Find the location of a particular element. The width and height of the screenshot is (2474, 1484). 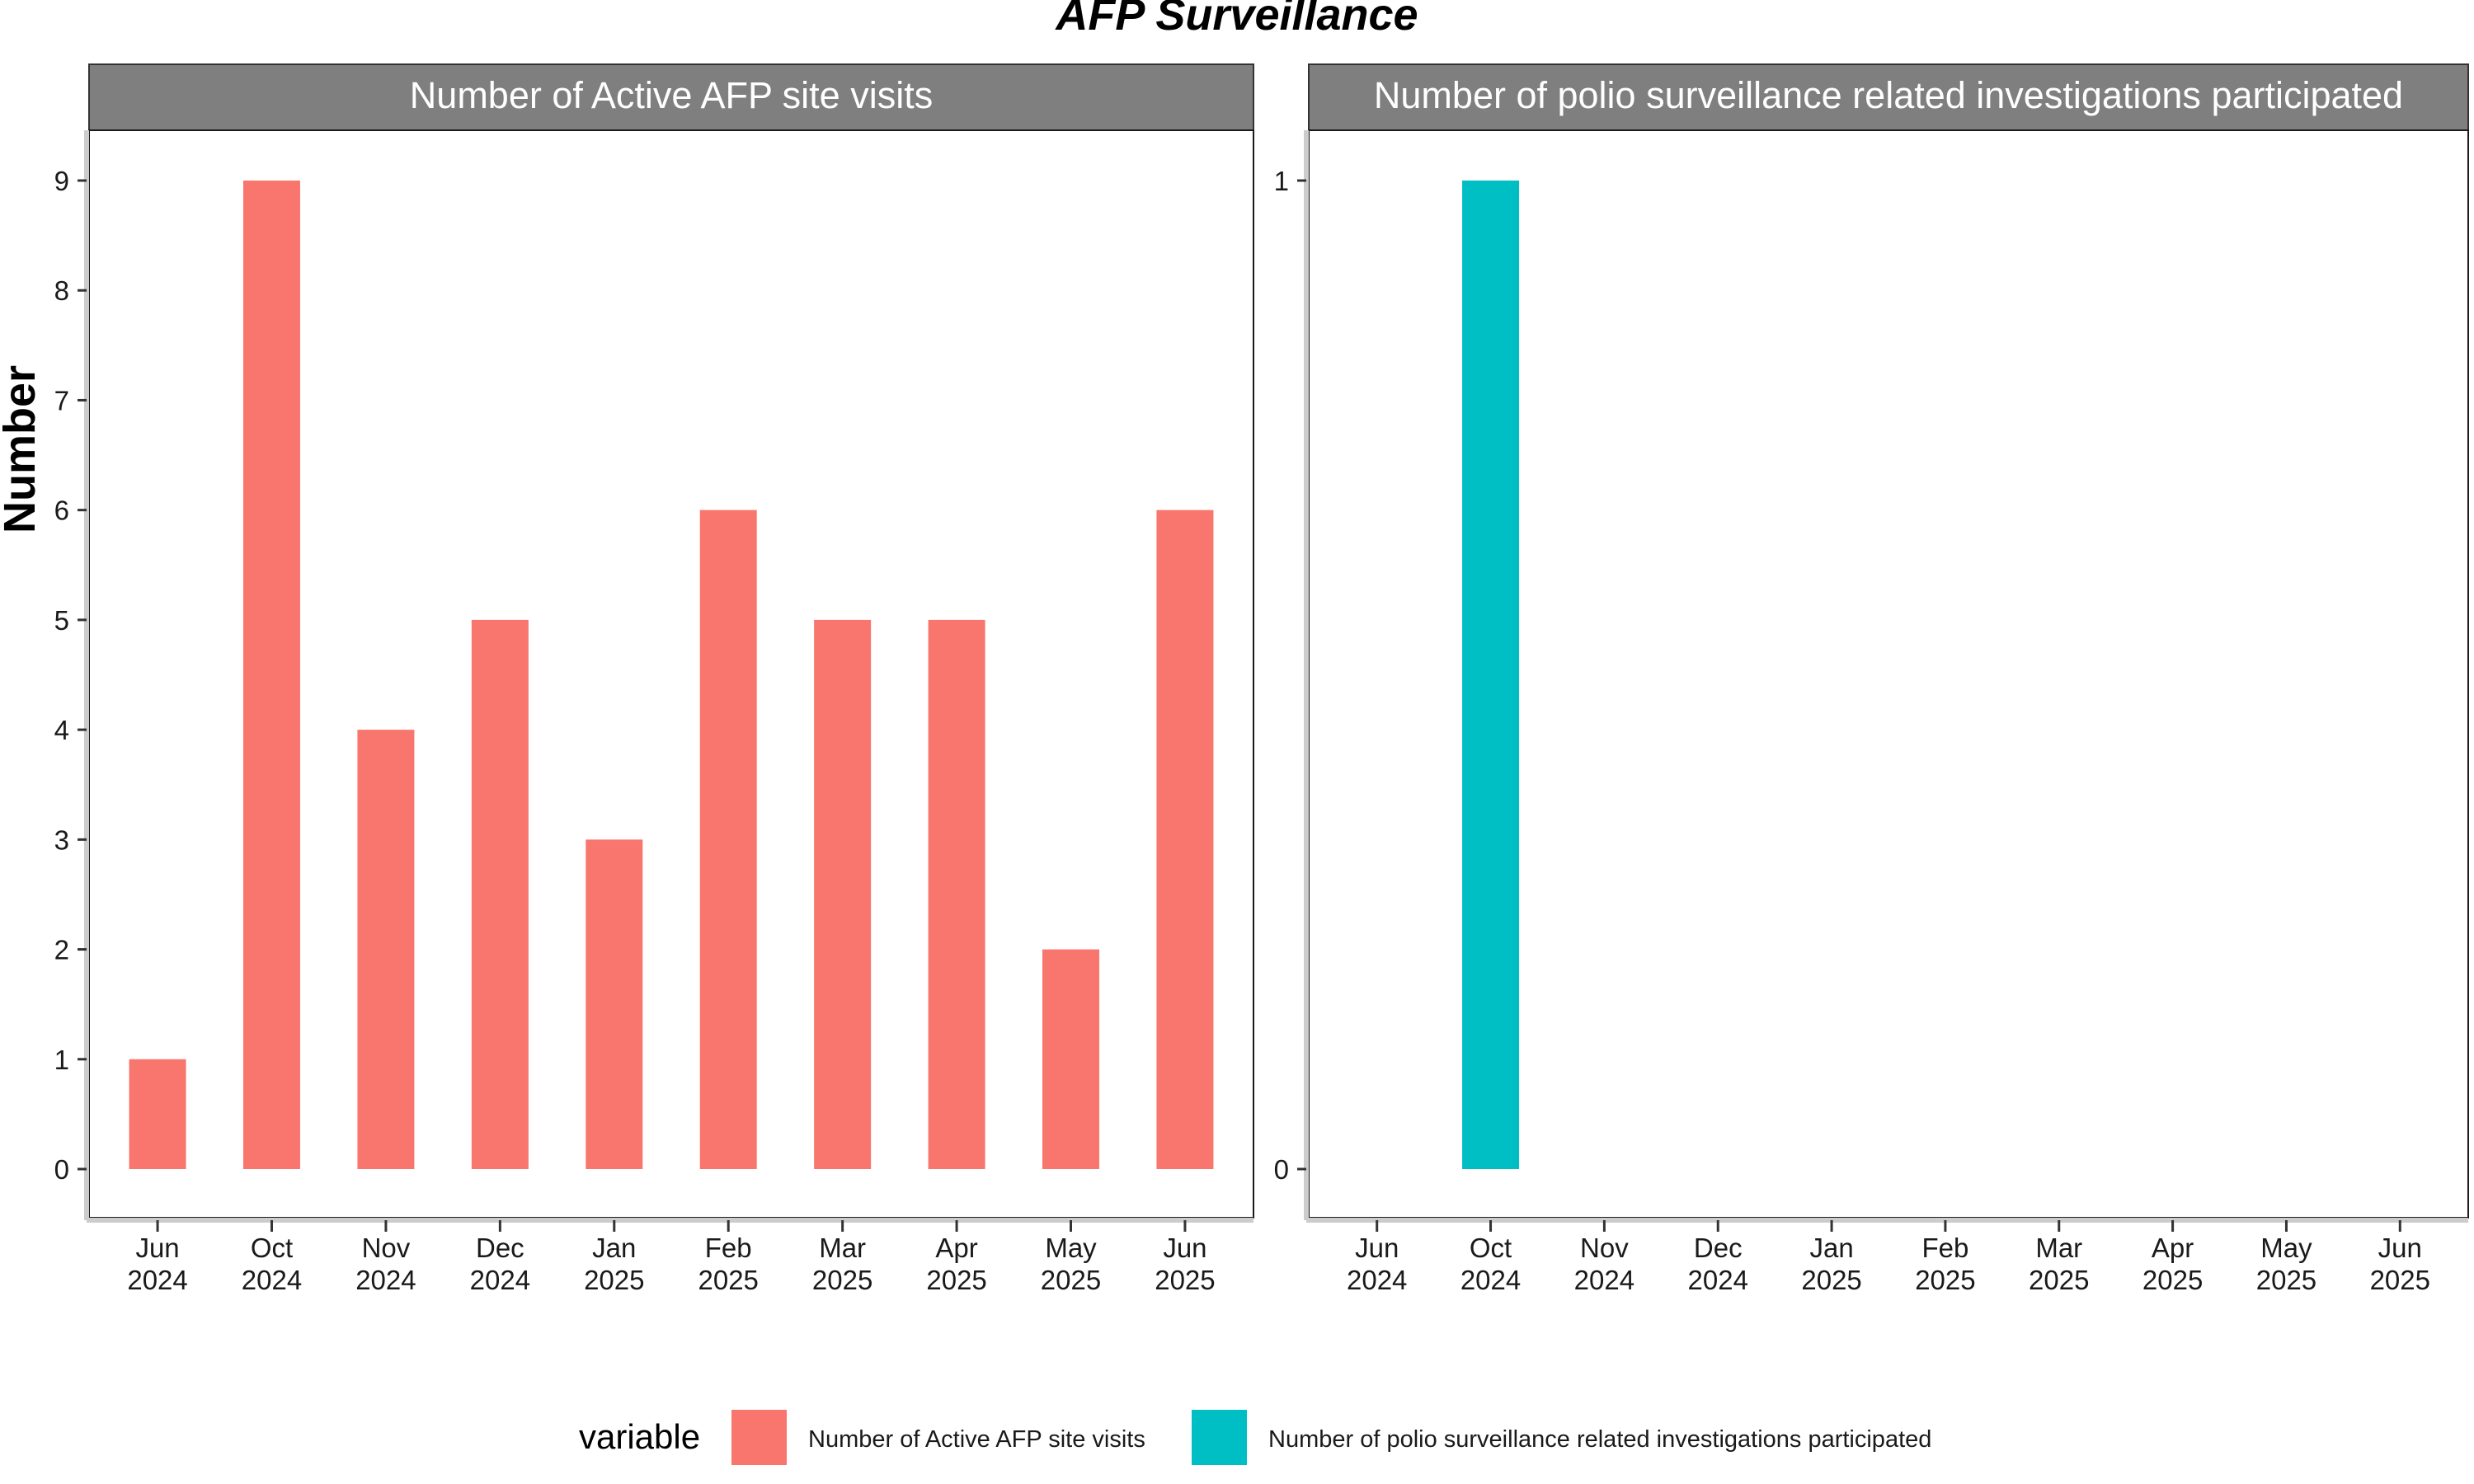

legend-title: variable is located at coordinates (639, 1436).